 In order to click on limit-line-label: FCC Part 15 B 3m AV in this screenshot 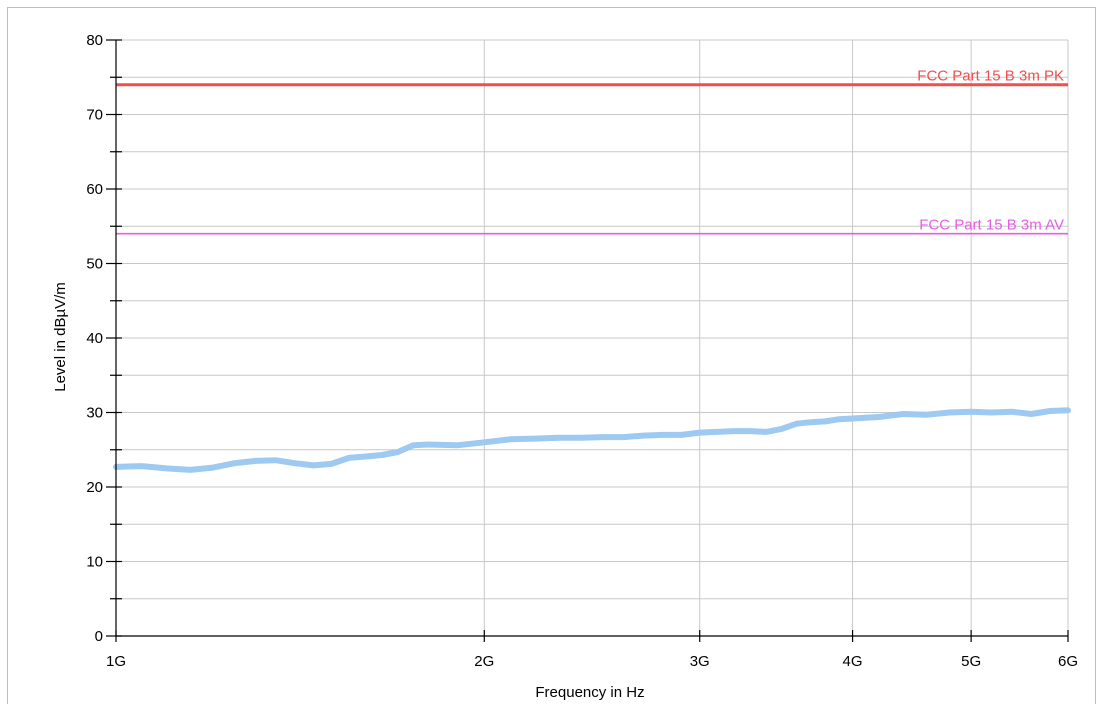, I will do `click(991, 225)`.